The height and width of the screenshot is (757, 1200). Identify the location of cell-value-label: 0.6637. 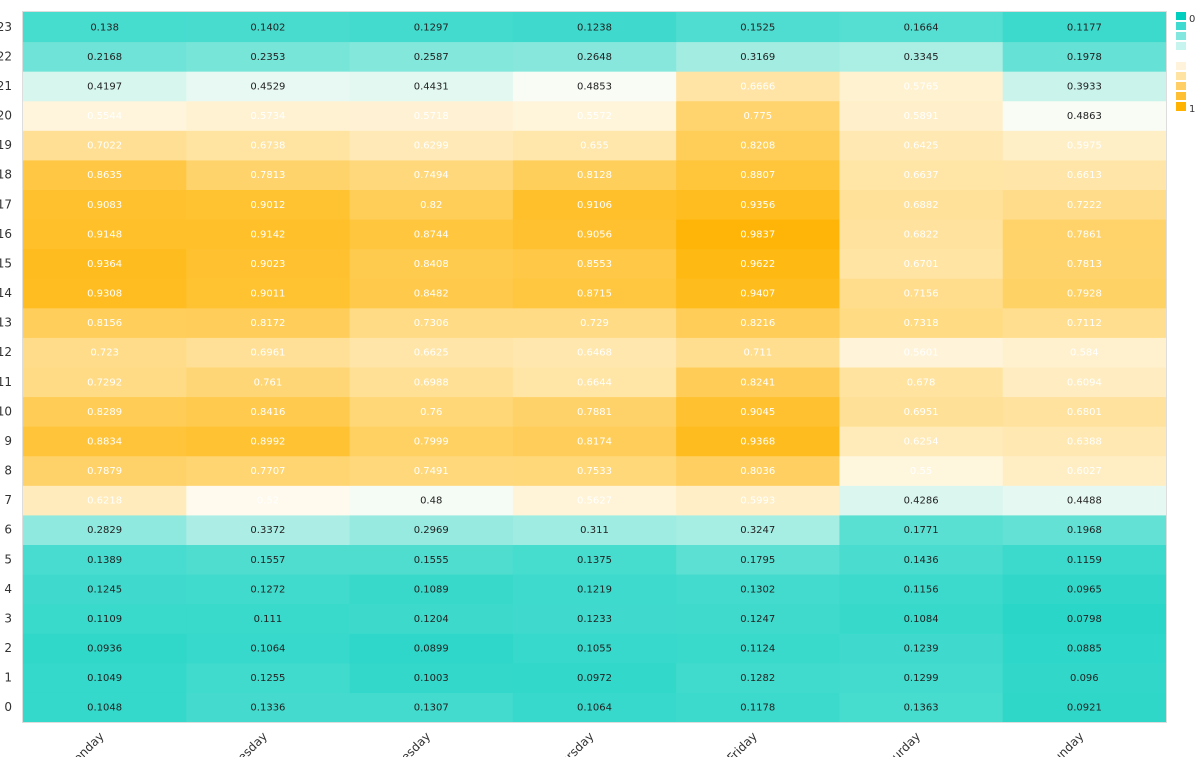
(921, 175).